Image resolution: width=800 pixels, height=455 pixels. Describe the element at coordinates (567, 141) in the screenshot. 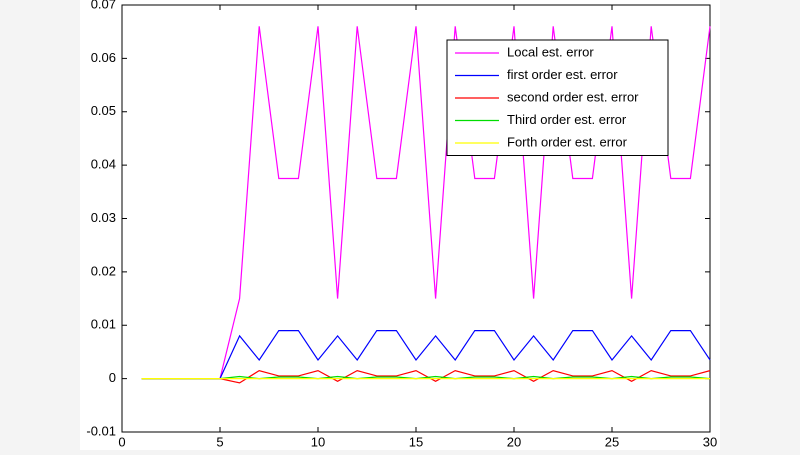

I see `legend-label: Forth order est. error` at that location.